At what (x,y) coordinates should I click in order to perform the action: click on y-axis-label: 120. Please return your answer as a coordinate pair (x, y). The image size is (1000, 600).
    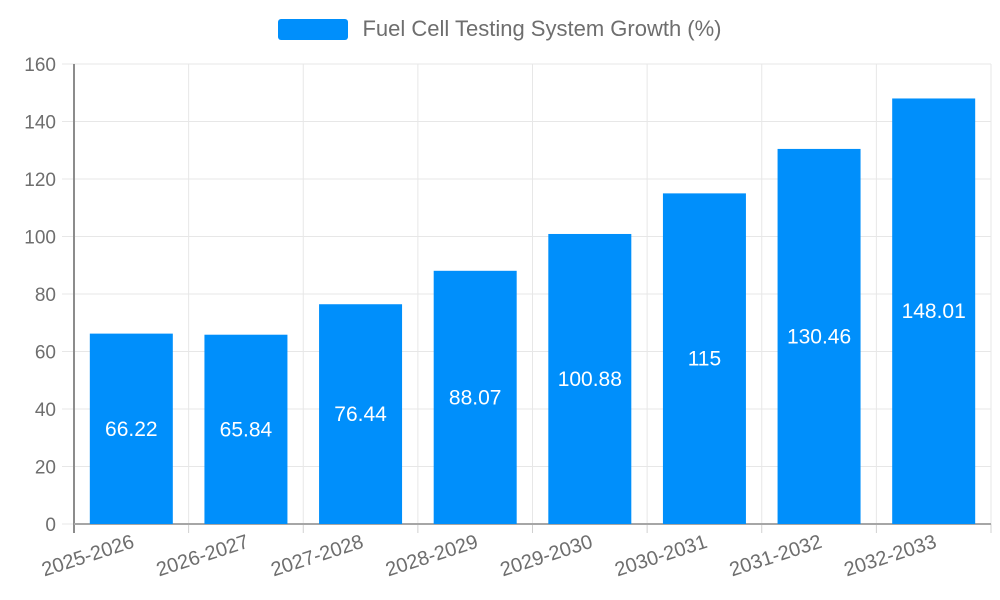
    Looking at the image, I should click on (40, 180).